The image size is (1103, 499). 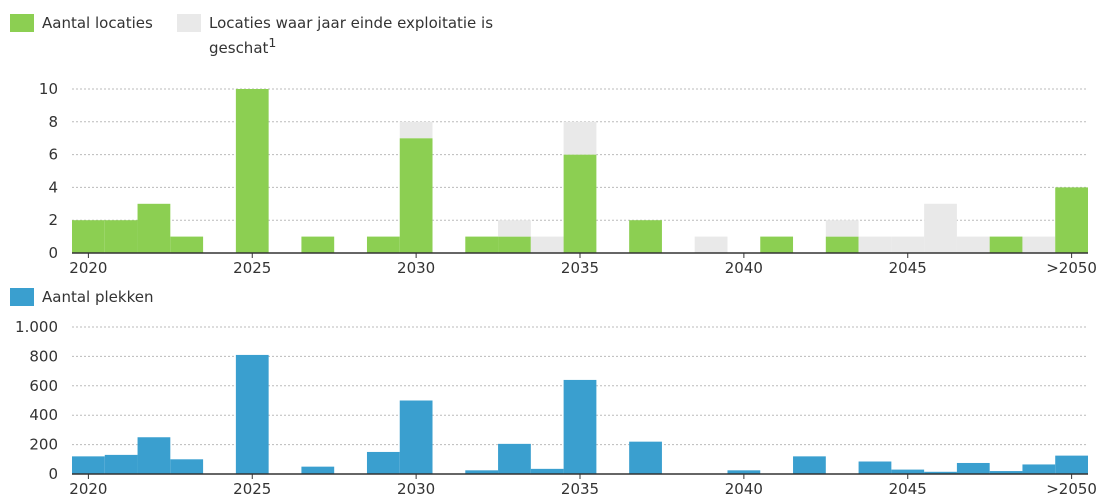 What do you see at coordinates (22, 297) in the screenshot?
I see `legend-swatch-blue` at bounding box center [22, 297].